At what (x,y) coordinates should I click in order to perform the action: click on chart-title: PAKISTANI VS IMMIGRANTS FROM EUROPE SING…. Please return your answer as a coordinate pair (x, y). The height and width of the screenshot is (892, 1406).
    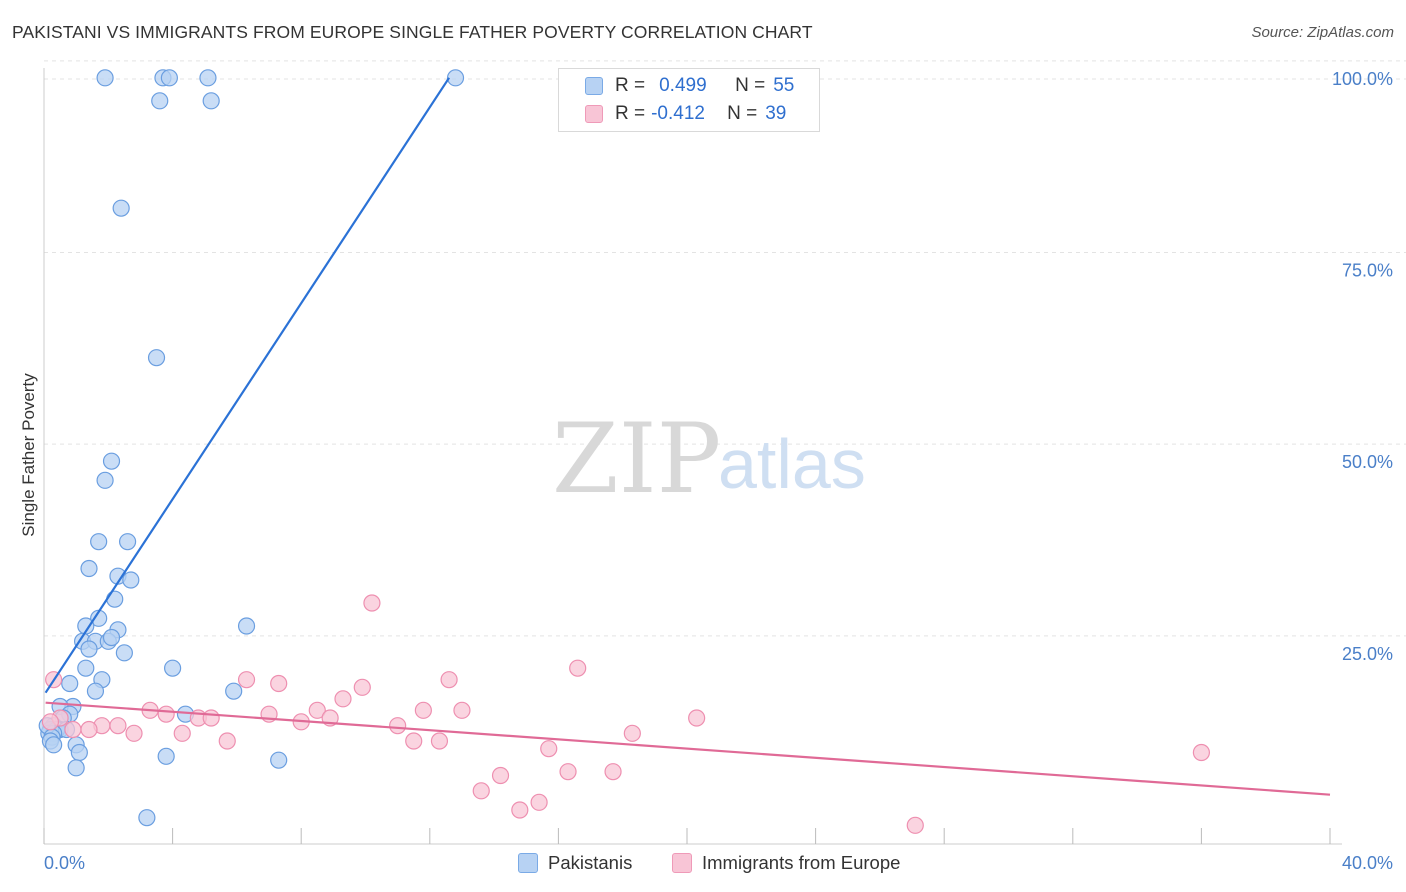
    Looking at the image, I should click on (412, 32).